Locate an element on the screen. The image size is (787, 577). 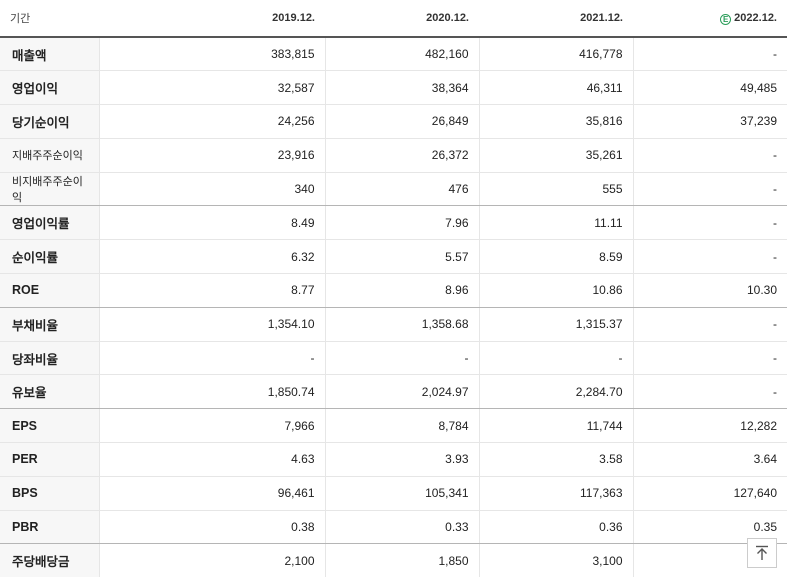
cell: 2,284.70 is located at coordinates (555, 392).